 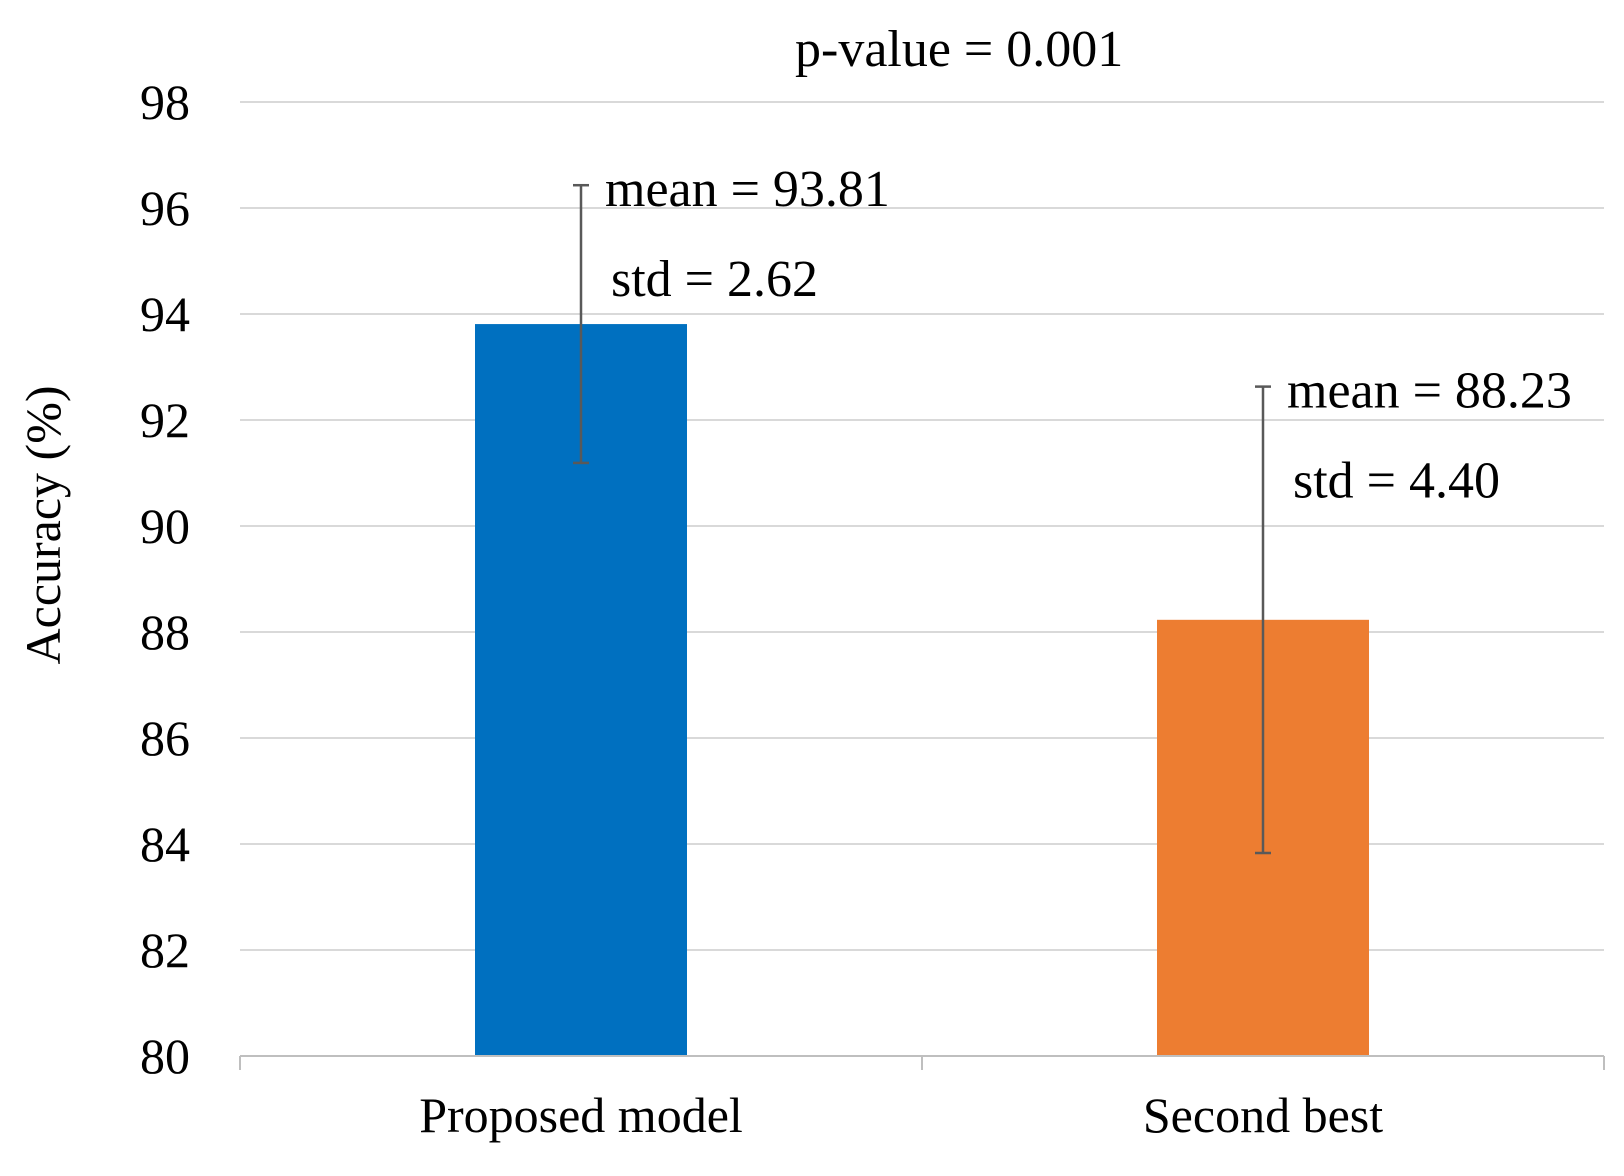 What do you see at coordinates (747, 189) in the screenshot?
I see `mean-annotation-0: mean = 93.81` at bounding box center [747, 189].